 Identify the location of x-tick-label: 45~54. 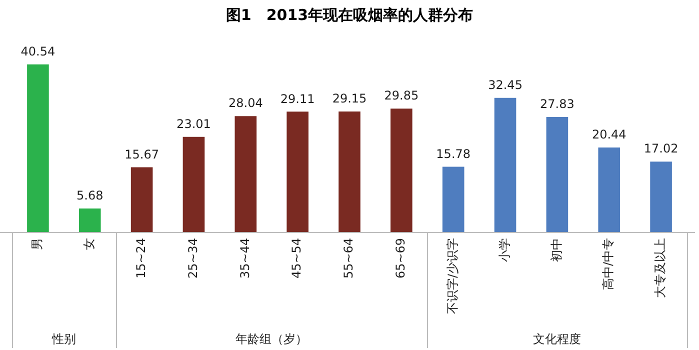
(297, 258).